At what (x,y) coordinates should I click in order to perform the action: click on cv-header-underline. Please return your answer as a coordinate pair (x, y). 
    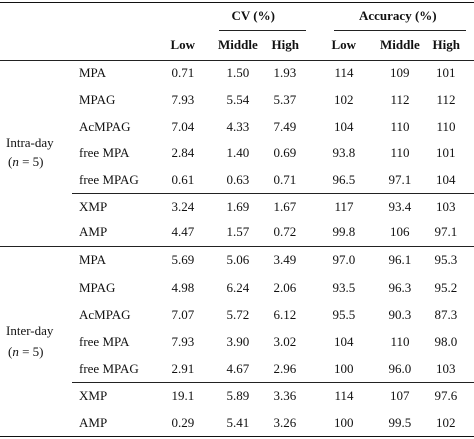
    Looking at the image, I should click on (262, 30).